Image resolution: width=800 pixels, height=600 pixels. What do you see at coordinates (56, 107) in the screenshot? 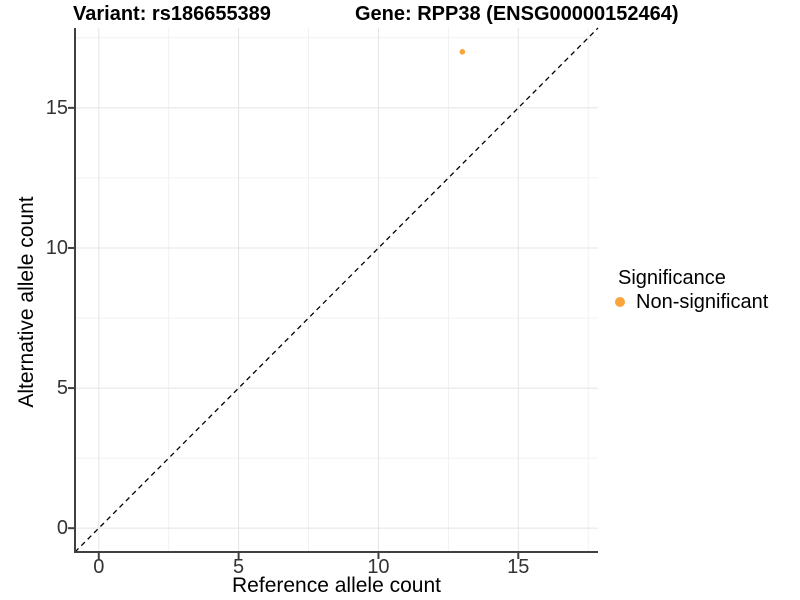
I see `y-tick-label: 15` at bounding box center [56, 107].